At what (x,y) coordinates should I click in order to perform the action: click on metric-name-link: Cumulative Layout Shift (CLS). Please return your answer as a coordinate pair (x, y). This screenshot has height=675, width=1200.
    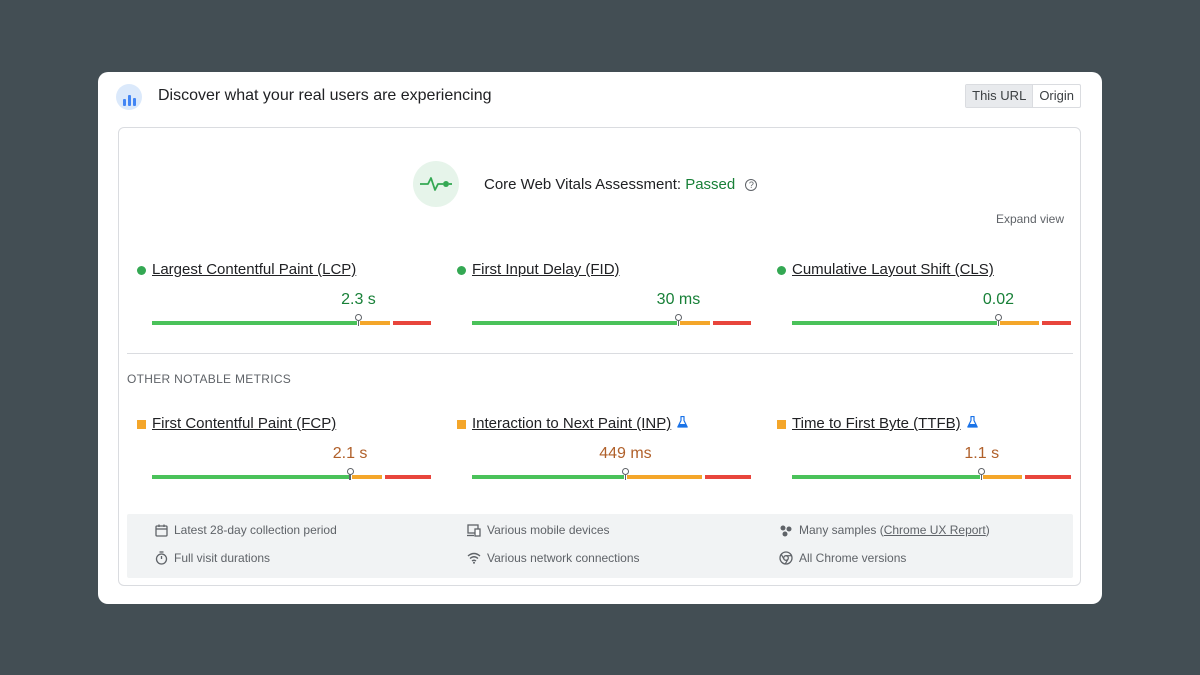
    Looking at the image, I should click on (893, 269).